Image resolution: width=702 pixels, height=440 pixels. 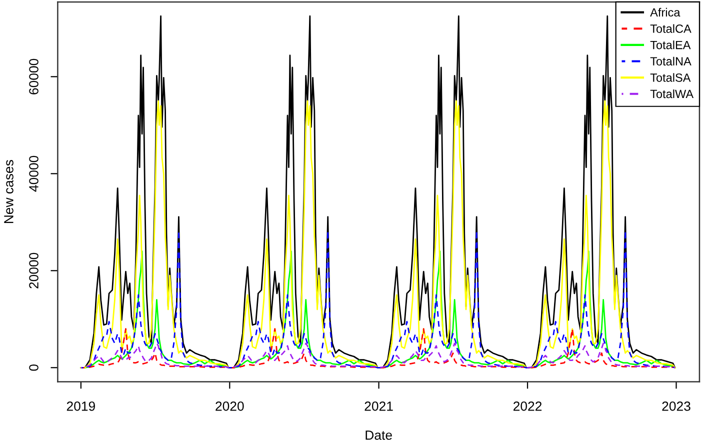 I want to click on y-tick-label: 40000, so click(x=33, y=174).